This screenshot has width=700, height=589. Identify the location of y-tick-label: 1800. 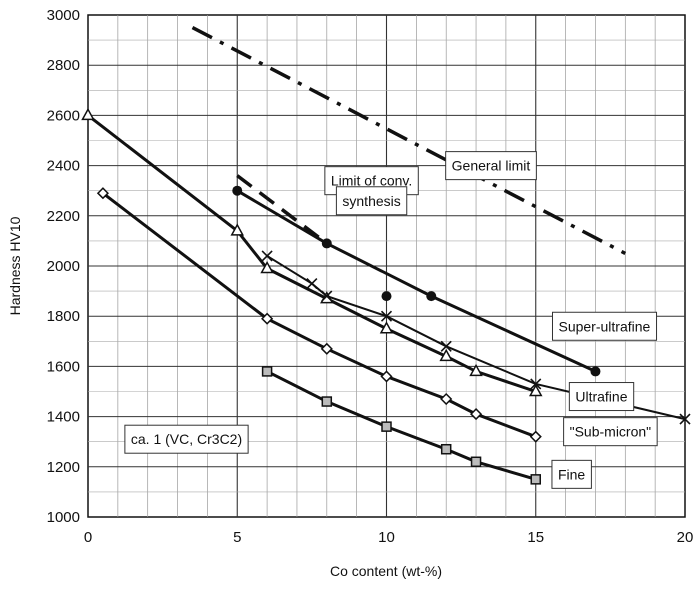
(63, 316).